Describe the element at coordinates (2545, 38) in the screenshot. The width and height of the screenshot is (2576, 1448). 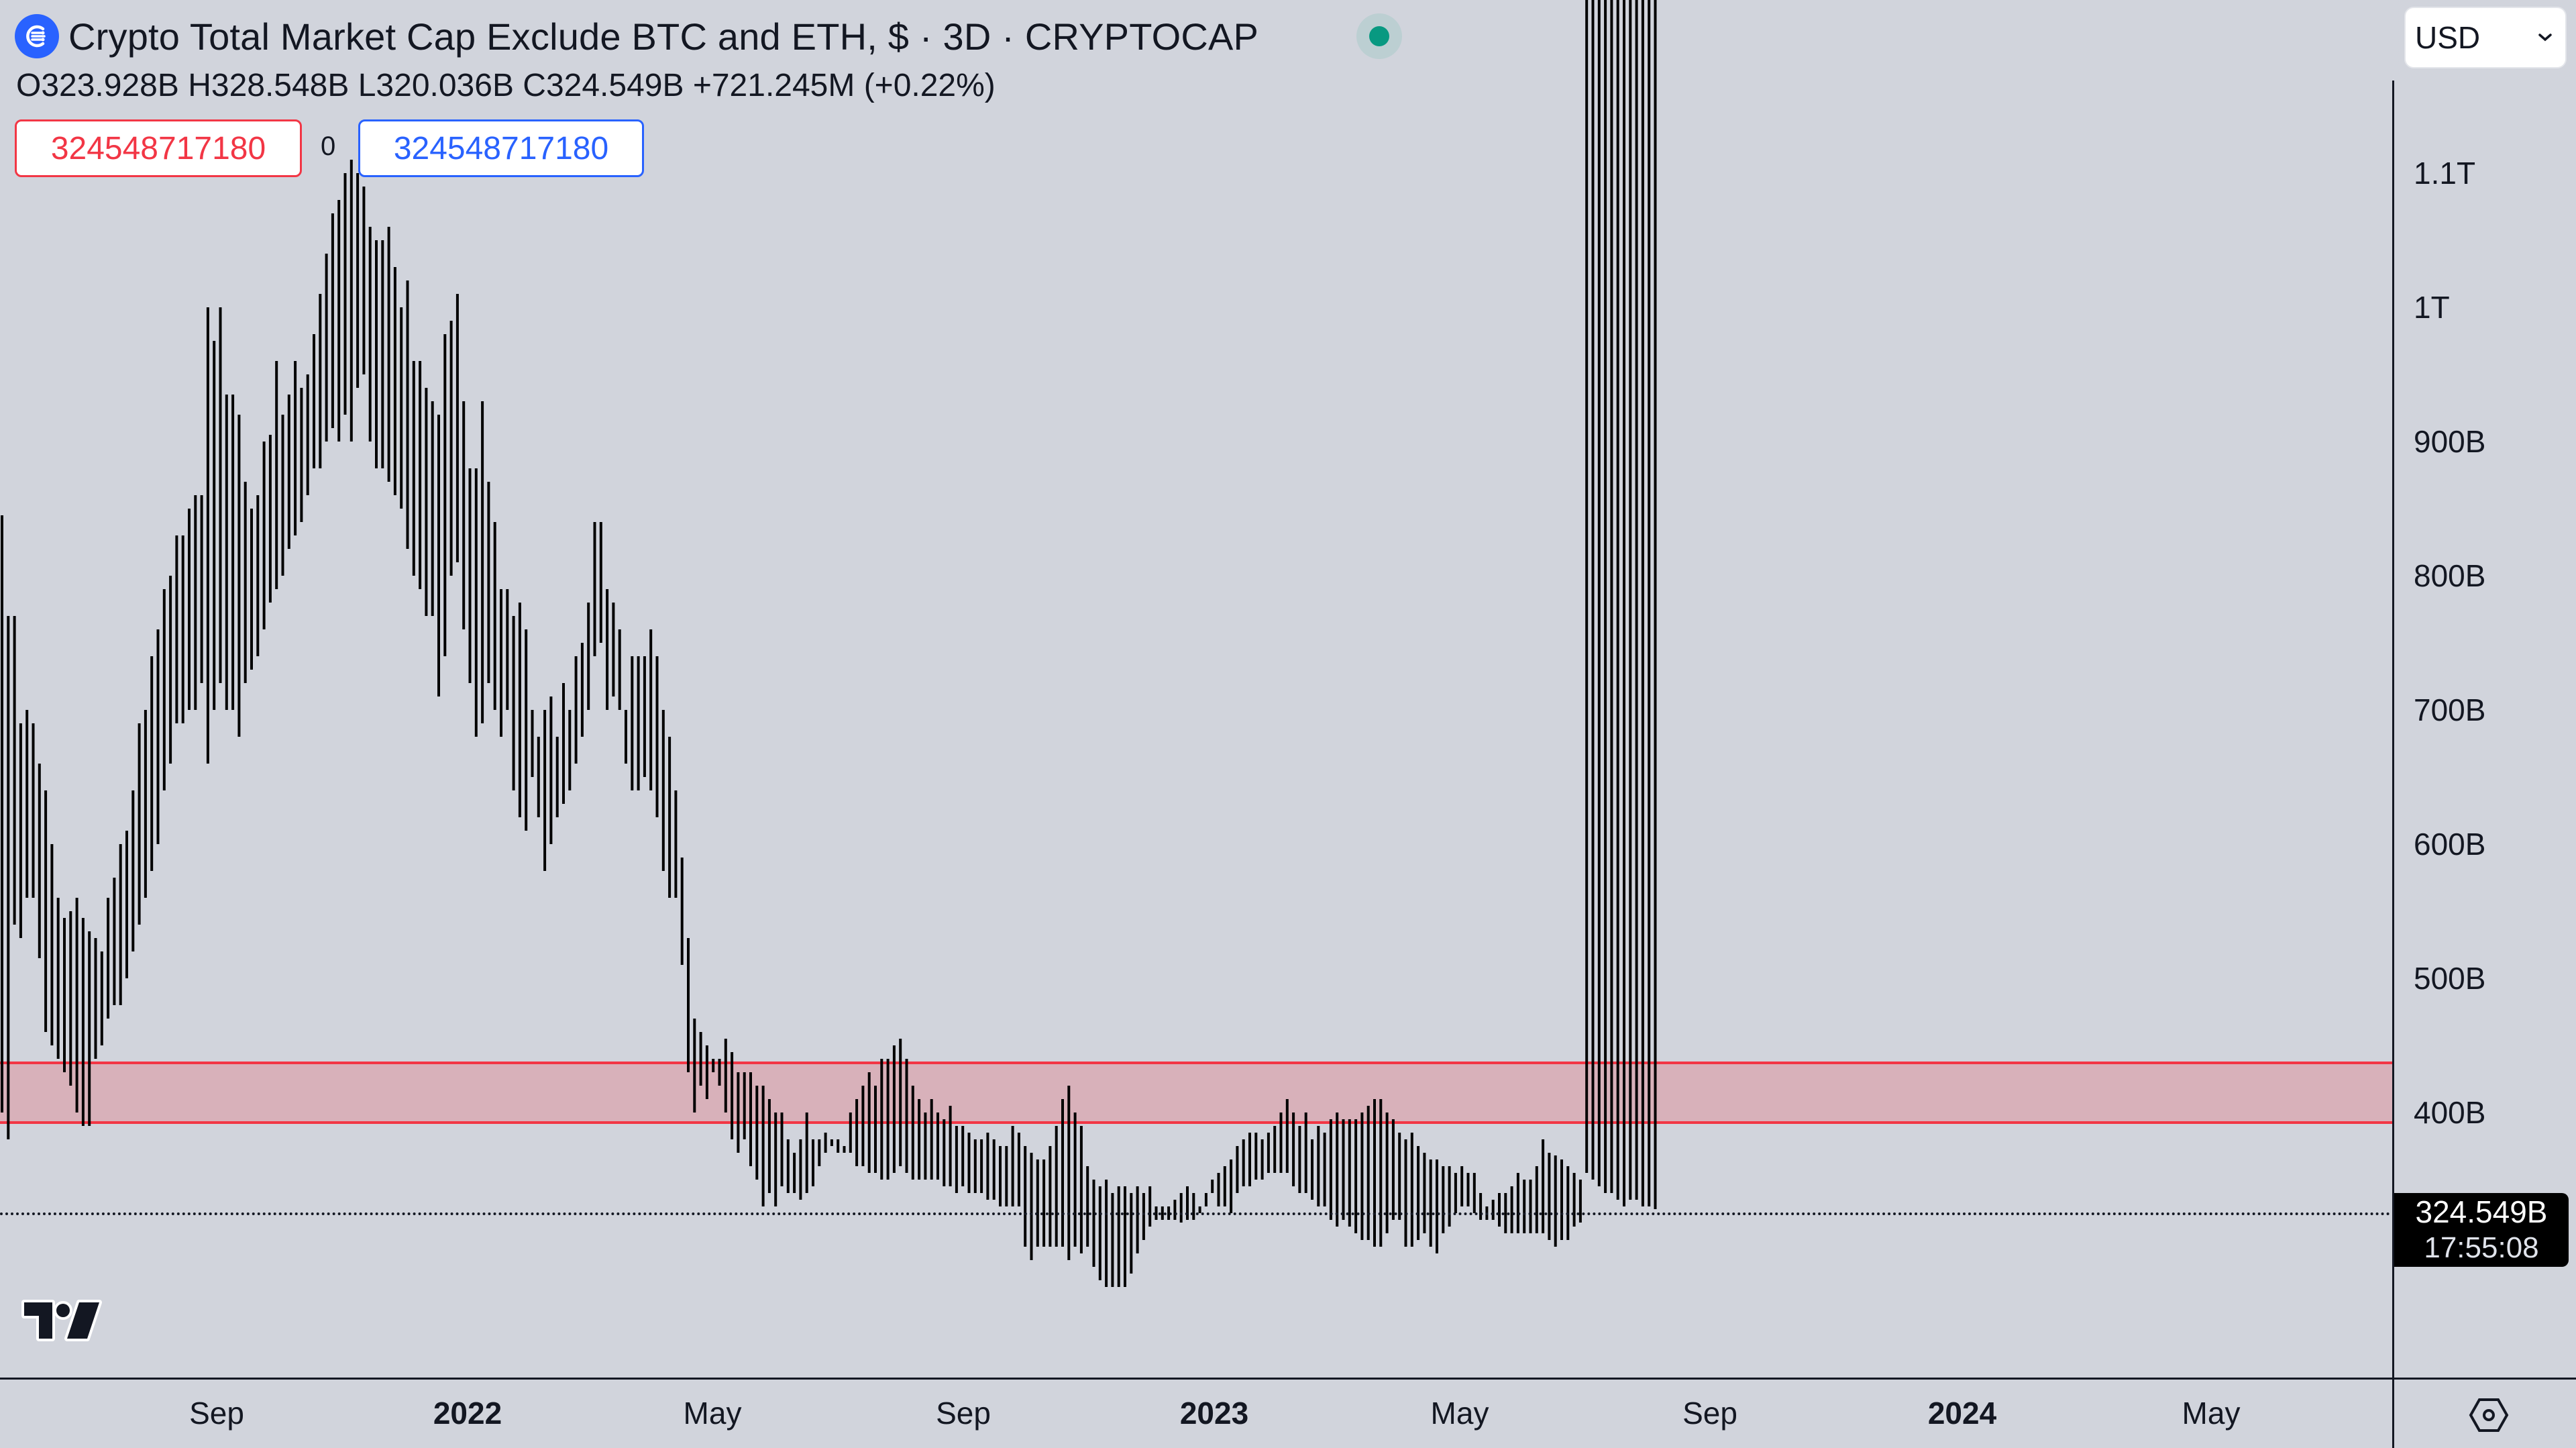
I see `chevron-down-icon` at that location.